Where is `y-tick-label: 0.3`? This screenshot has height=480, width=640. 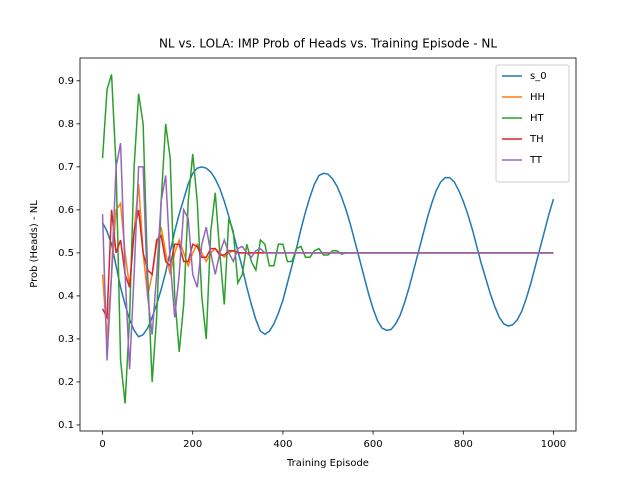
y-tick-label: 0.3 is located at coordinates (66, 339).